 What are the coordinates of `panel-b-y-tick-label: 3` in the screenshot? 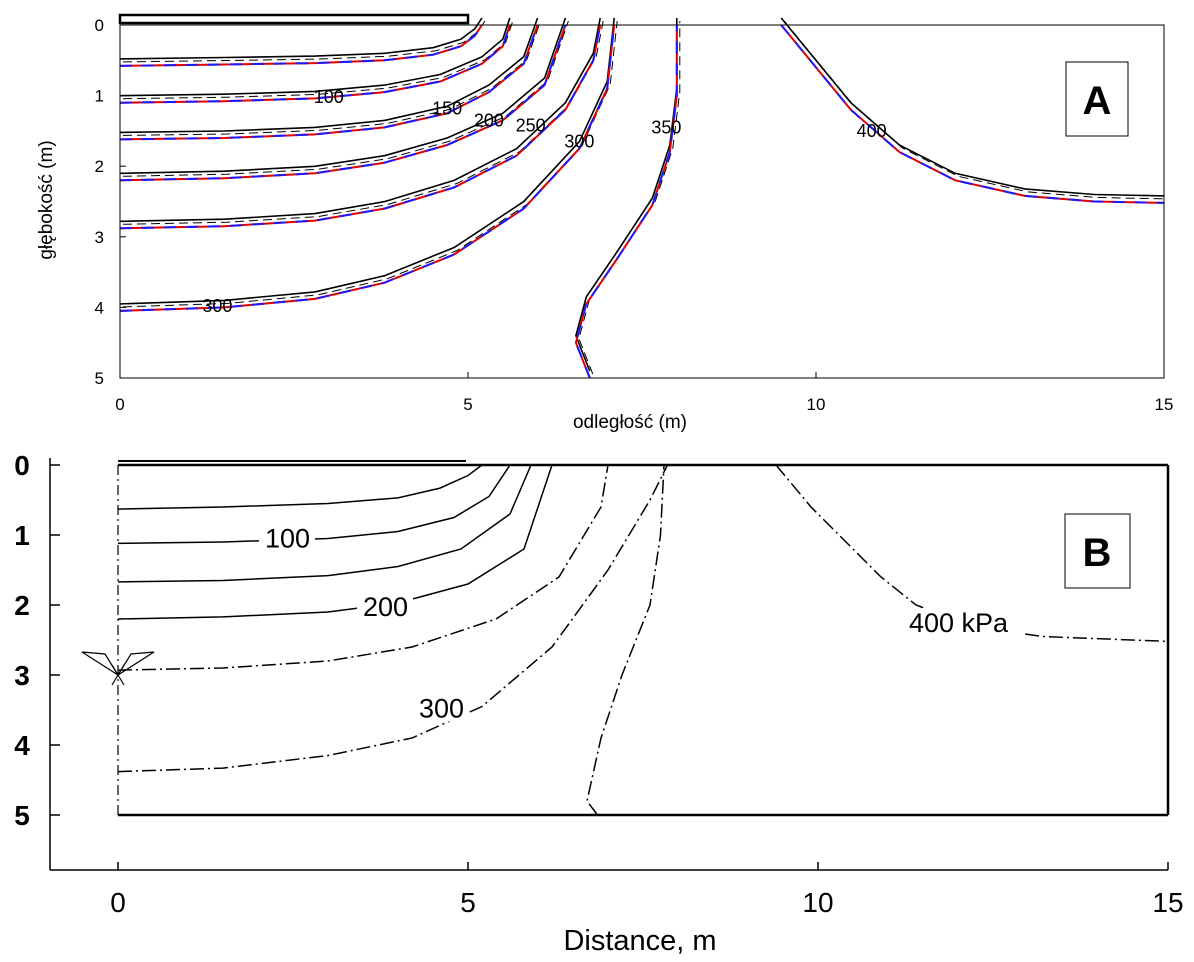 It's located at (22, 675).